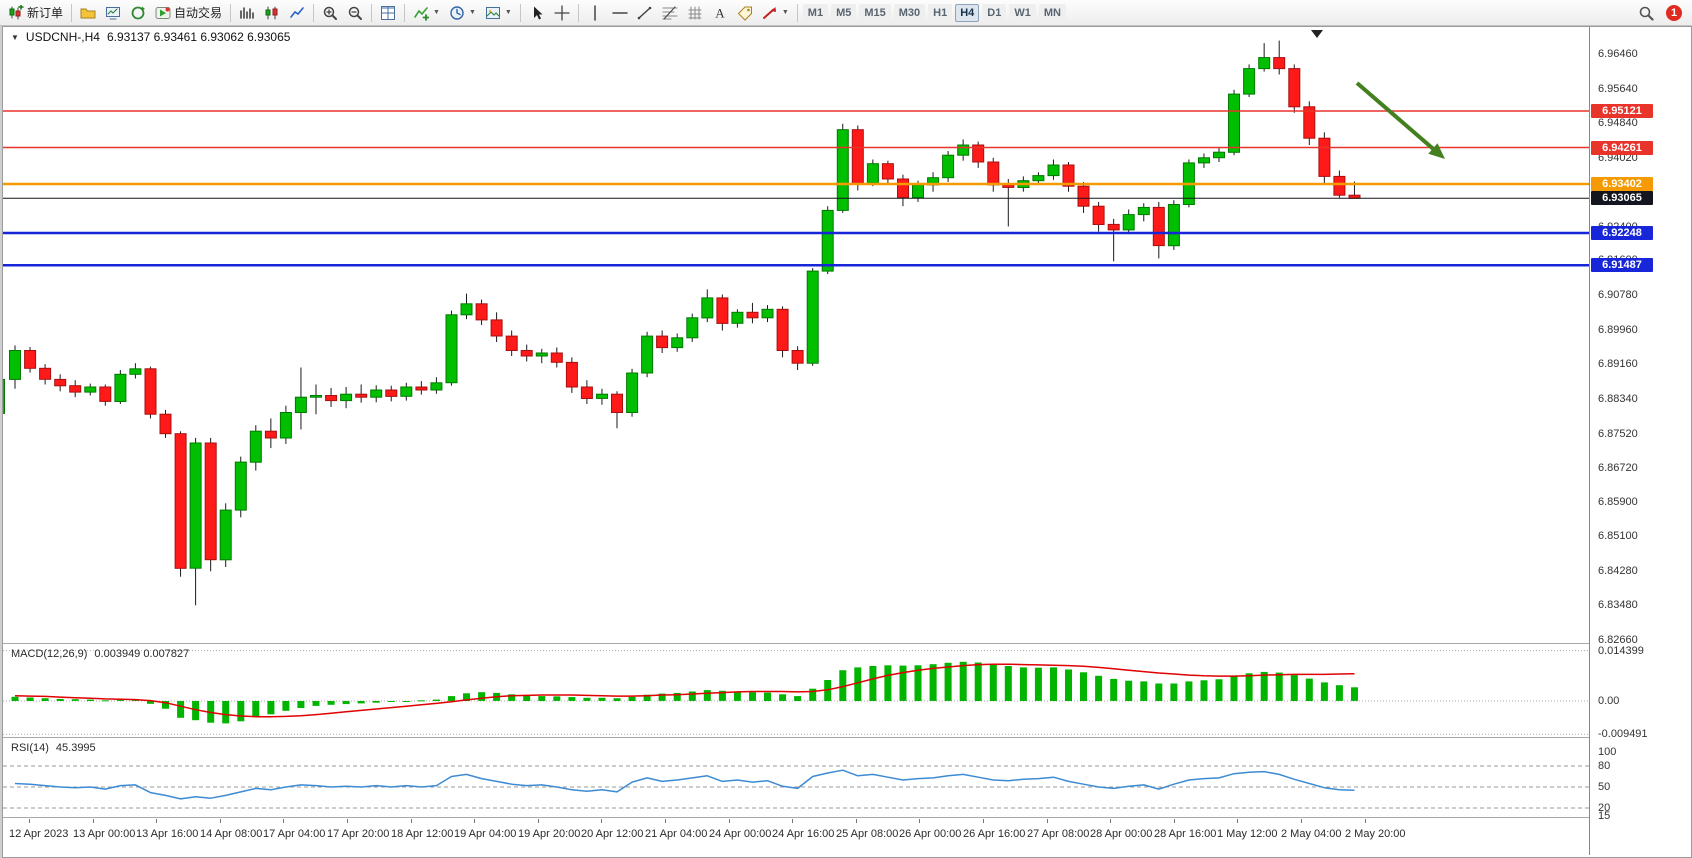  Describe the element at coordinates (422, 834) in the screenshot. I see `time-axis-label: 18 Apr 12:00` at that location.